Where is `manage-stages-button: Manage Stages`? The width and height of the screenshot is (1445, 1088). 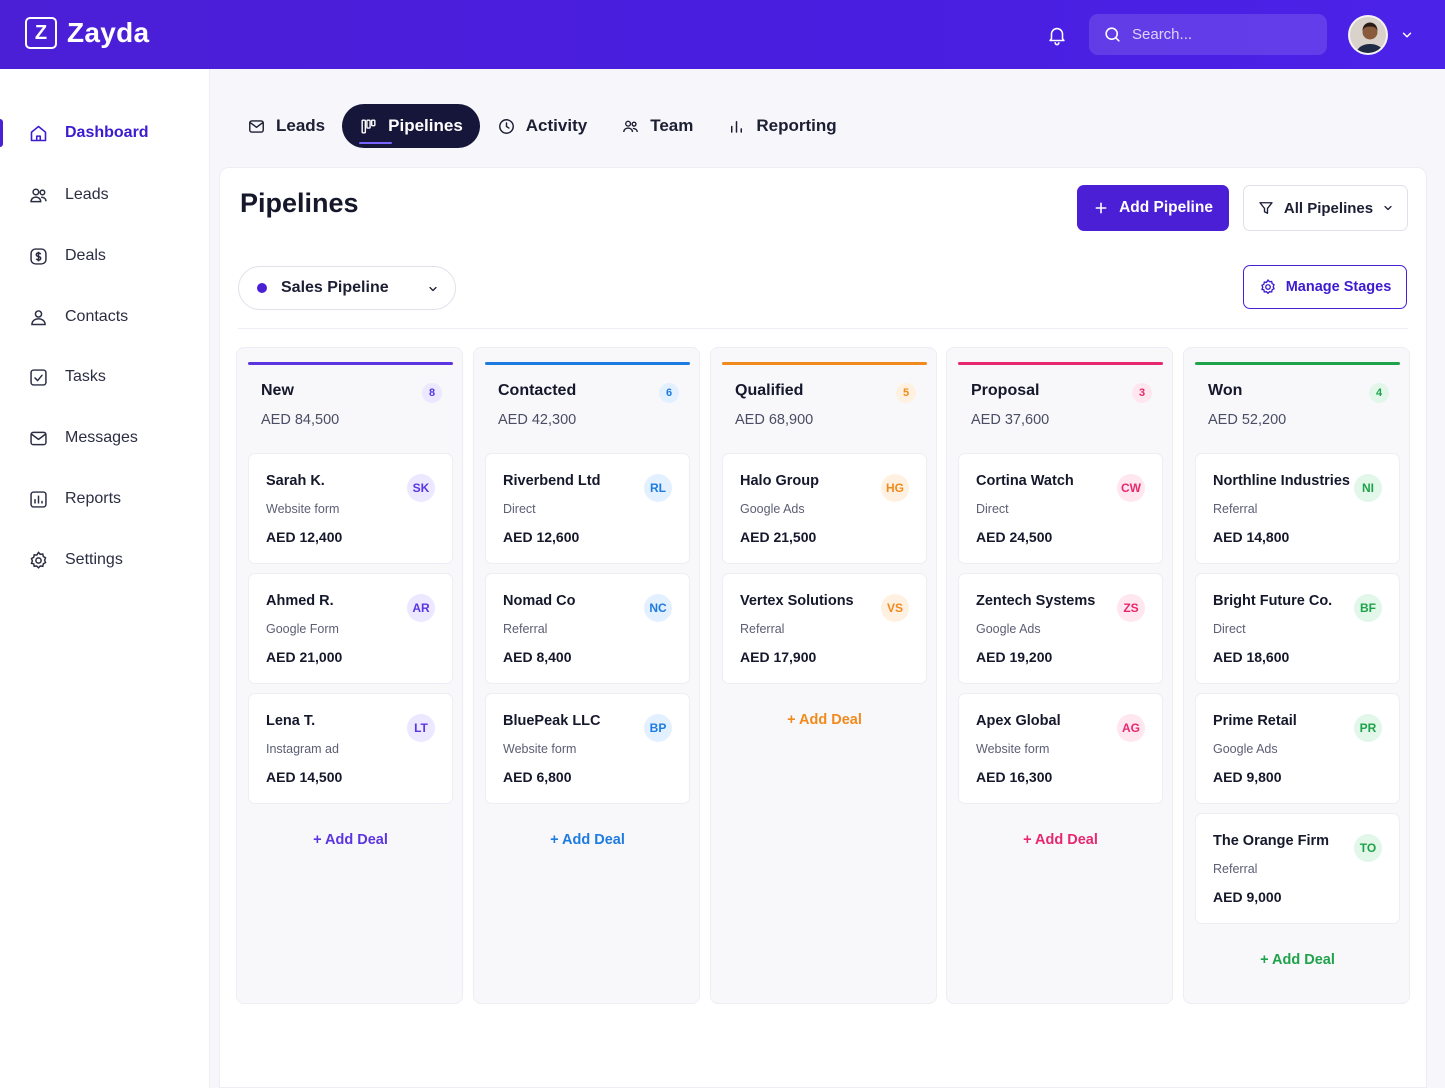 manage-stages-button: Manage Stages is located at coordinates (1325, 287).